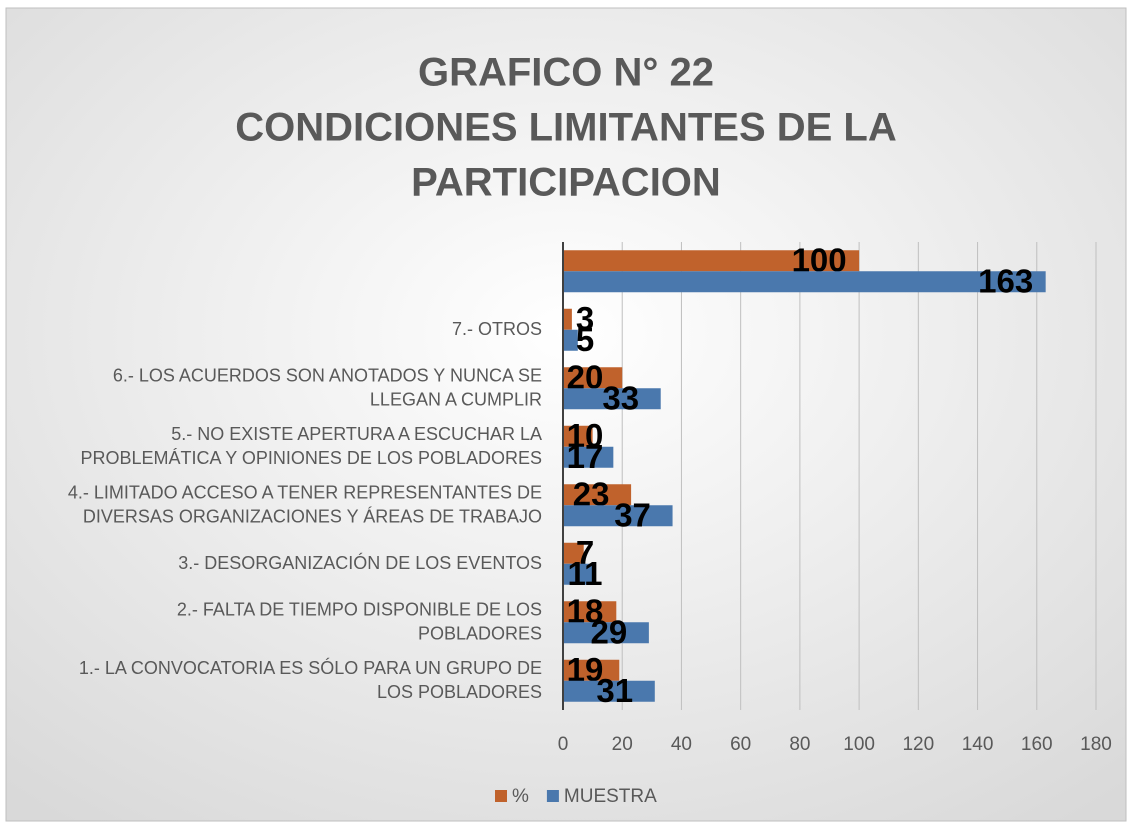 This screenshot has width=1132, height=827. Describe the element at coordinates (620, 397) in the screenshot. I see `data-label: 33` at that location.